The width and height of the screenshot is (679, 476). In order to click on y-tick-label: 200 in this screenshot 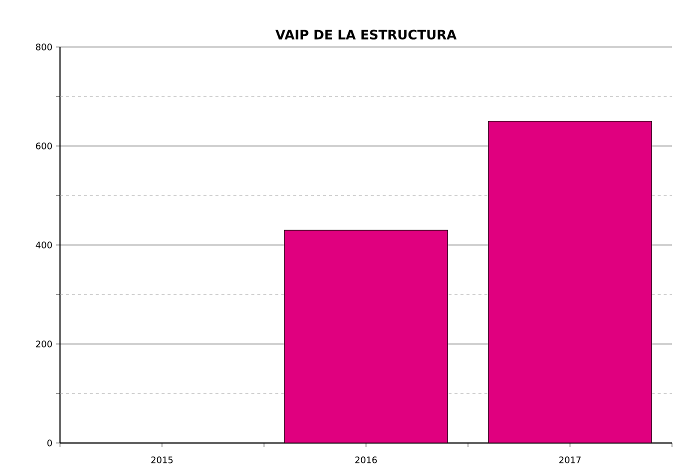, I will do `click(44, 344)`.